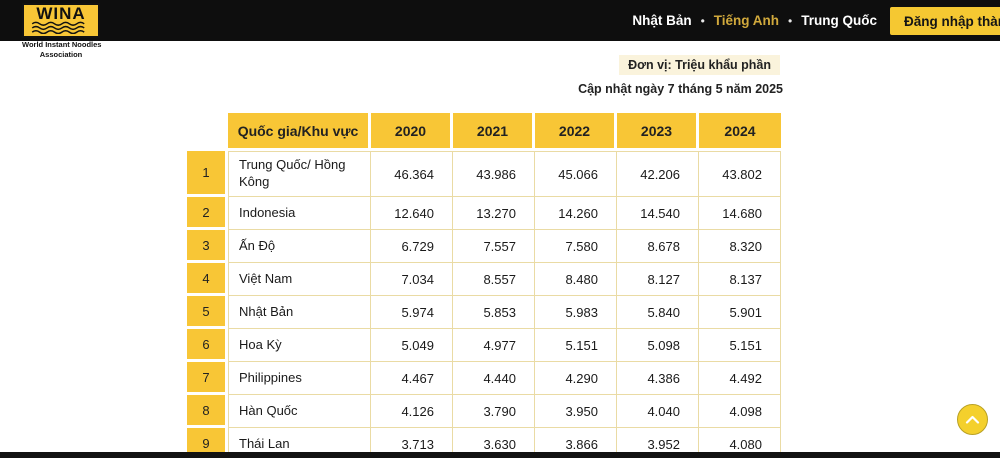 The image size is (1000, 458). What do you see at coordinates (658, 213) in the screenshot?
I see `row-value: 14.540` at bounding box center [658, 213].